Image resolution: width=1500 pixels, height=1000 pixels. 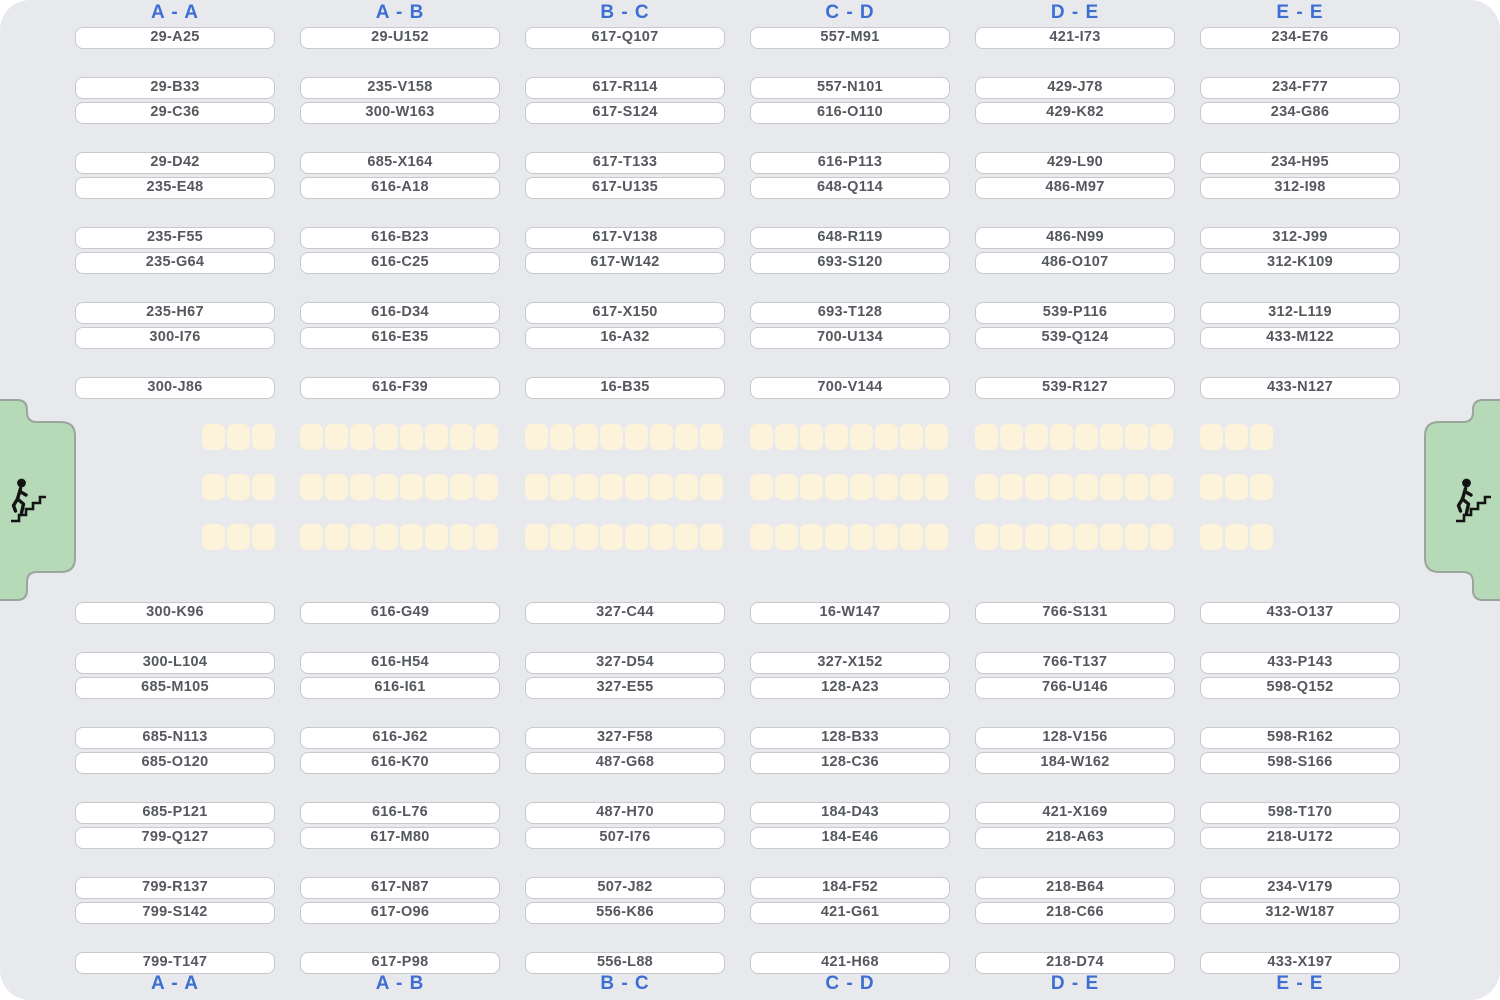 What do you see at coordinates (625, 338) in the screenshot?
I see `shelf-range-button: 16-A32` at bounding box center [625, 338].